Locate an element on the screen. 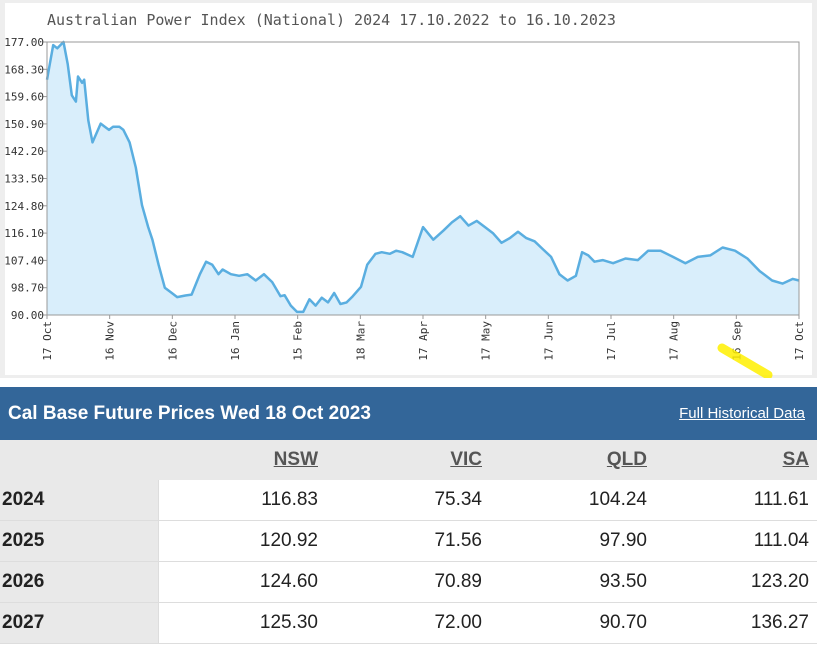  sa-cell: 136.27 is located at coordinates (732, 623).